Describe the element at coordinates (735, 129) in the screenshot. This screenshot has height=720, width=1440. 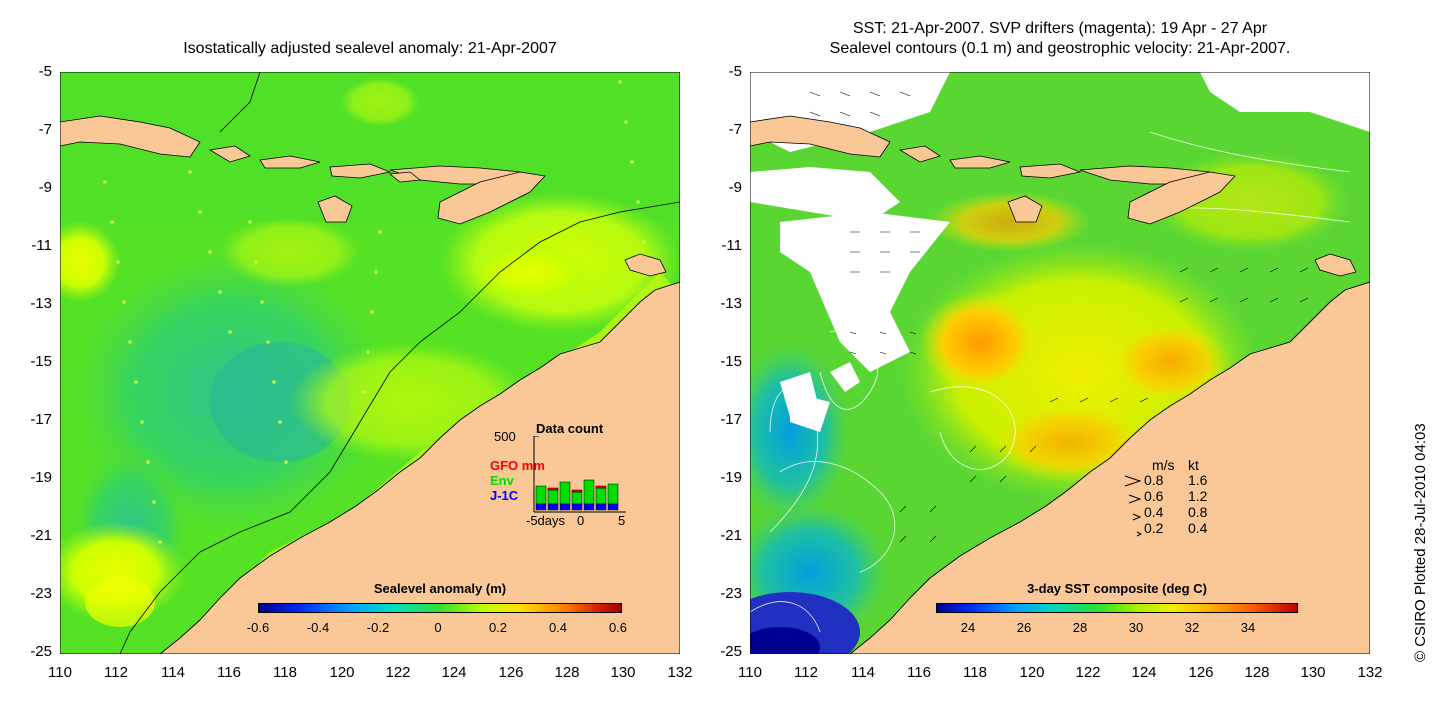
I see `right-y-tick: -7` at that location.